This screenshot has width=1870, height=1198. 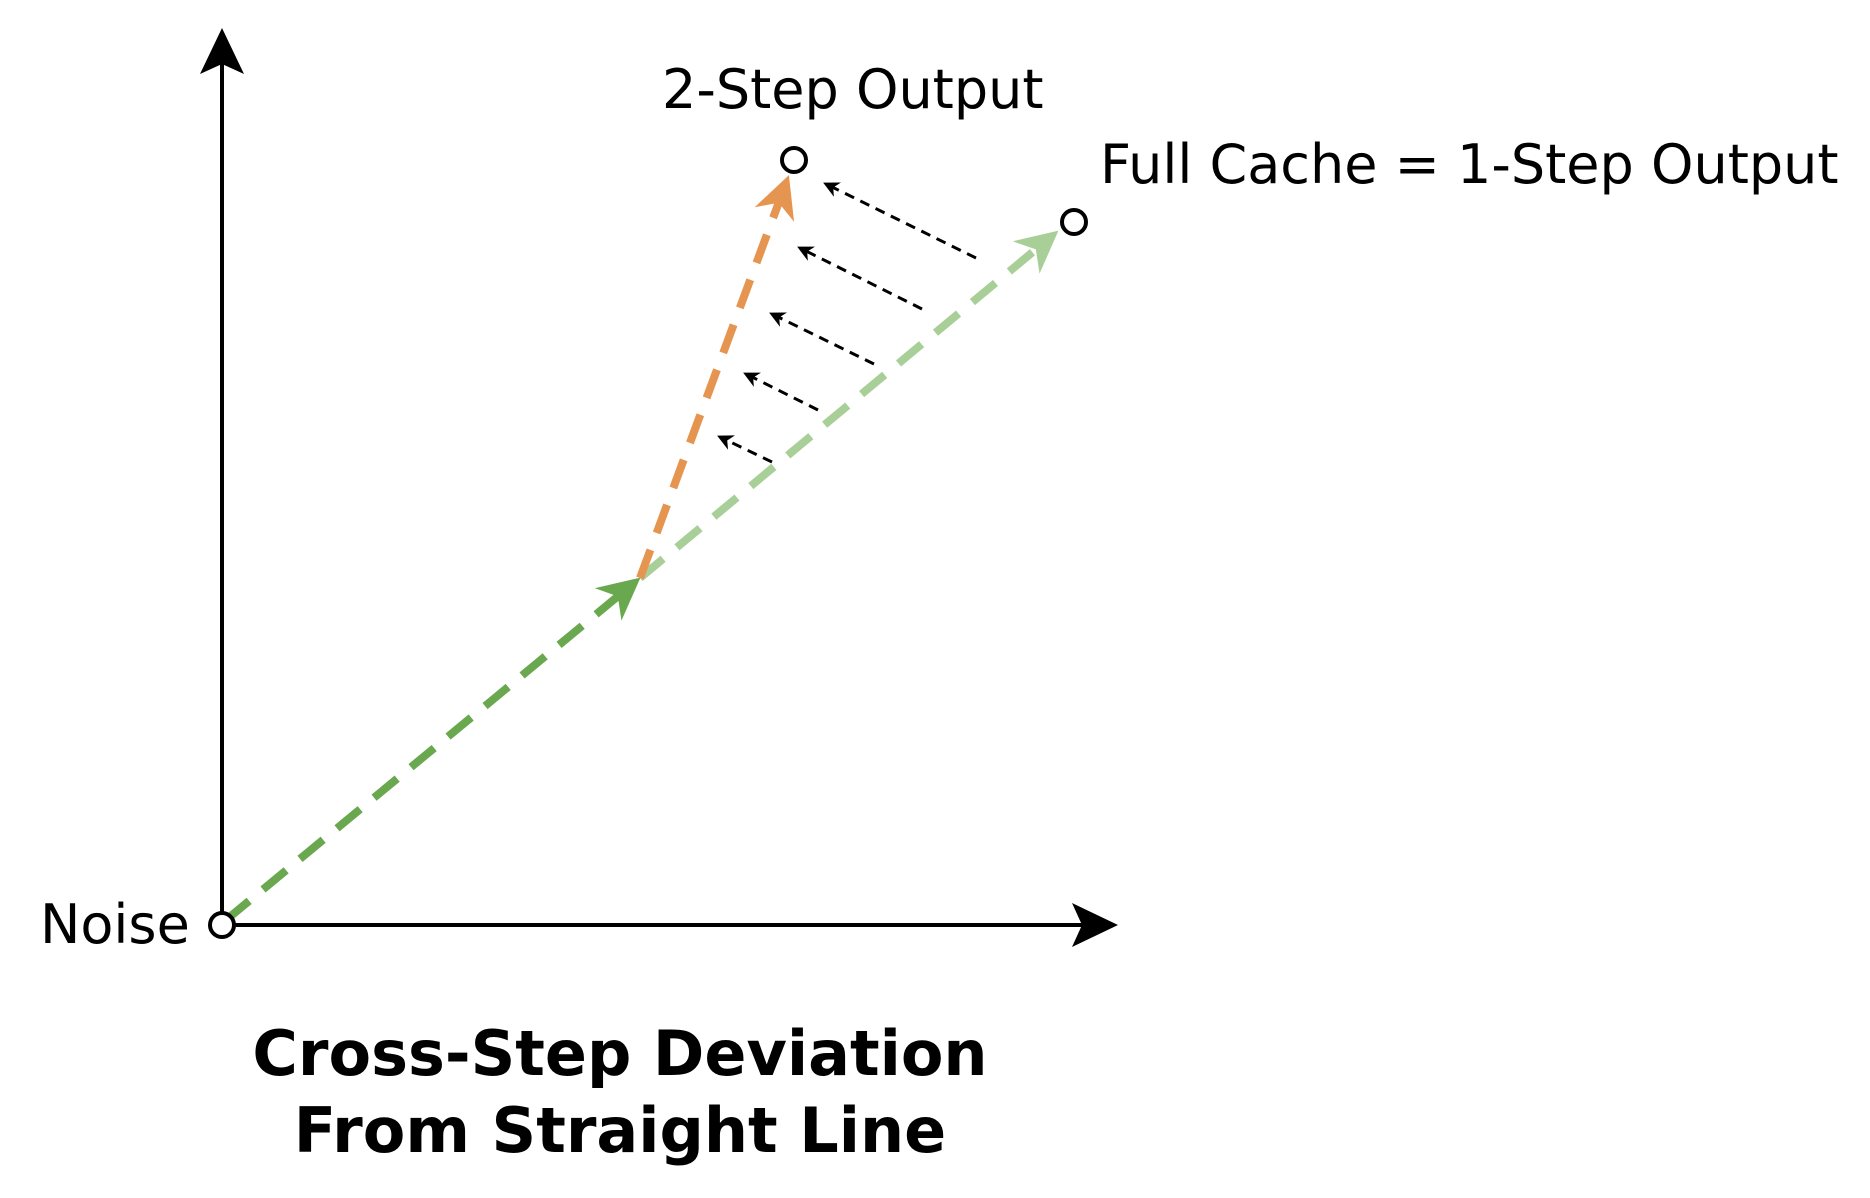 I want to click on caption-line-1: Cross-Step Deviation, so click(x=619, y=1053).